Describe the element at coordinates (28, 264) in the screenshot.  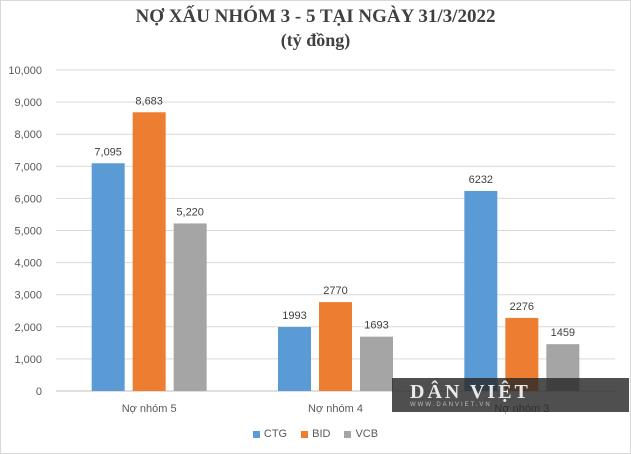
I see `y-tick-label: 4,000` at that location.